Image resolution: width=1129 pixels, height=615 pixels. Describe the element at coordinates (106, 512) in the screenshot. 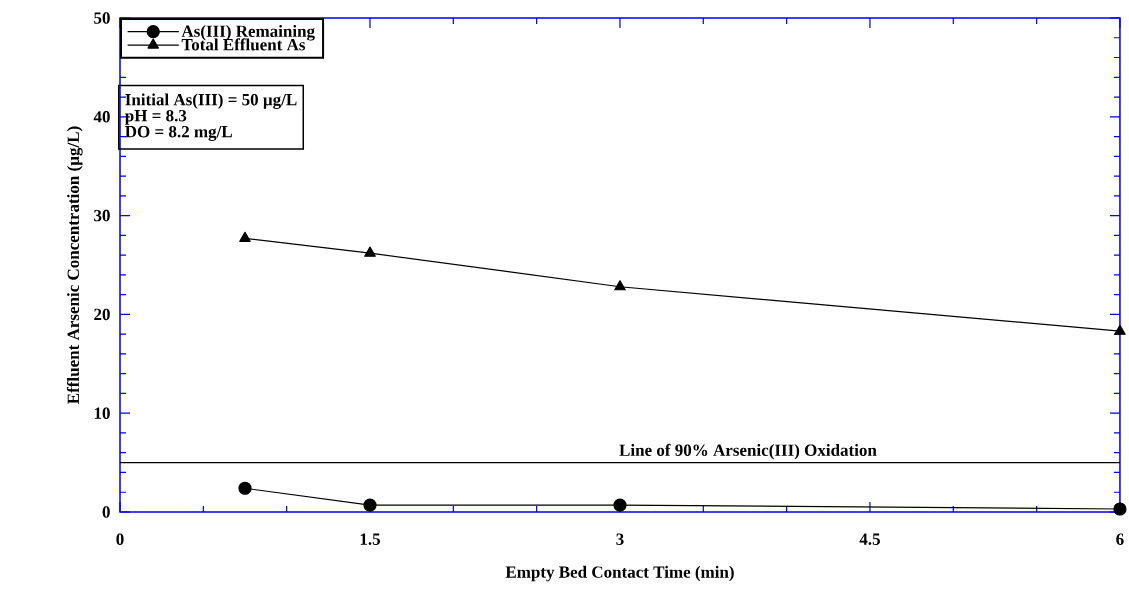

I see `y-tick-label: 0` at that location.